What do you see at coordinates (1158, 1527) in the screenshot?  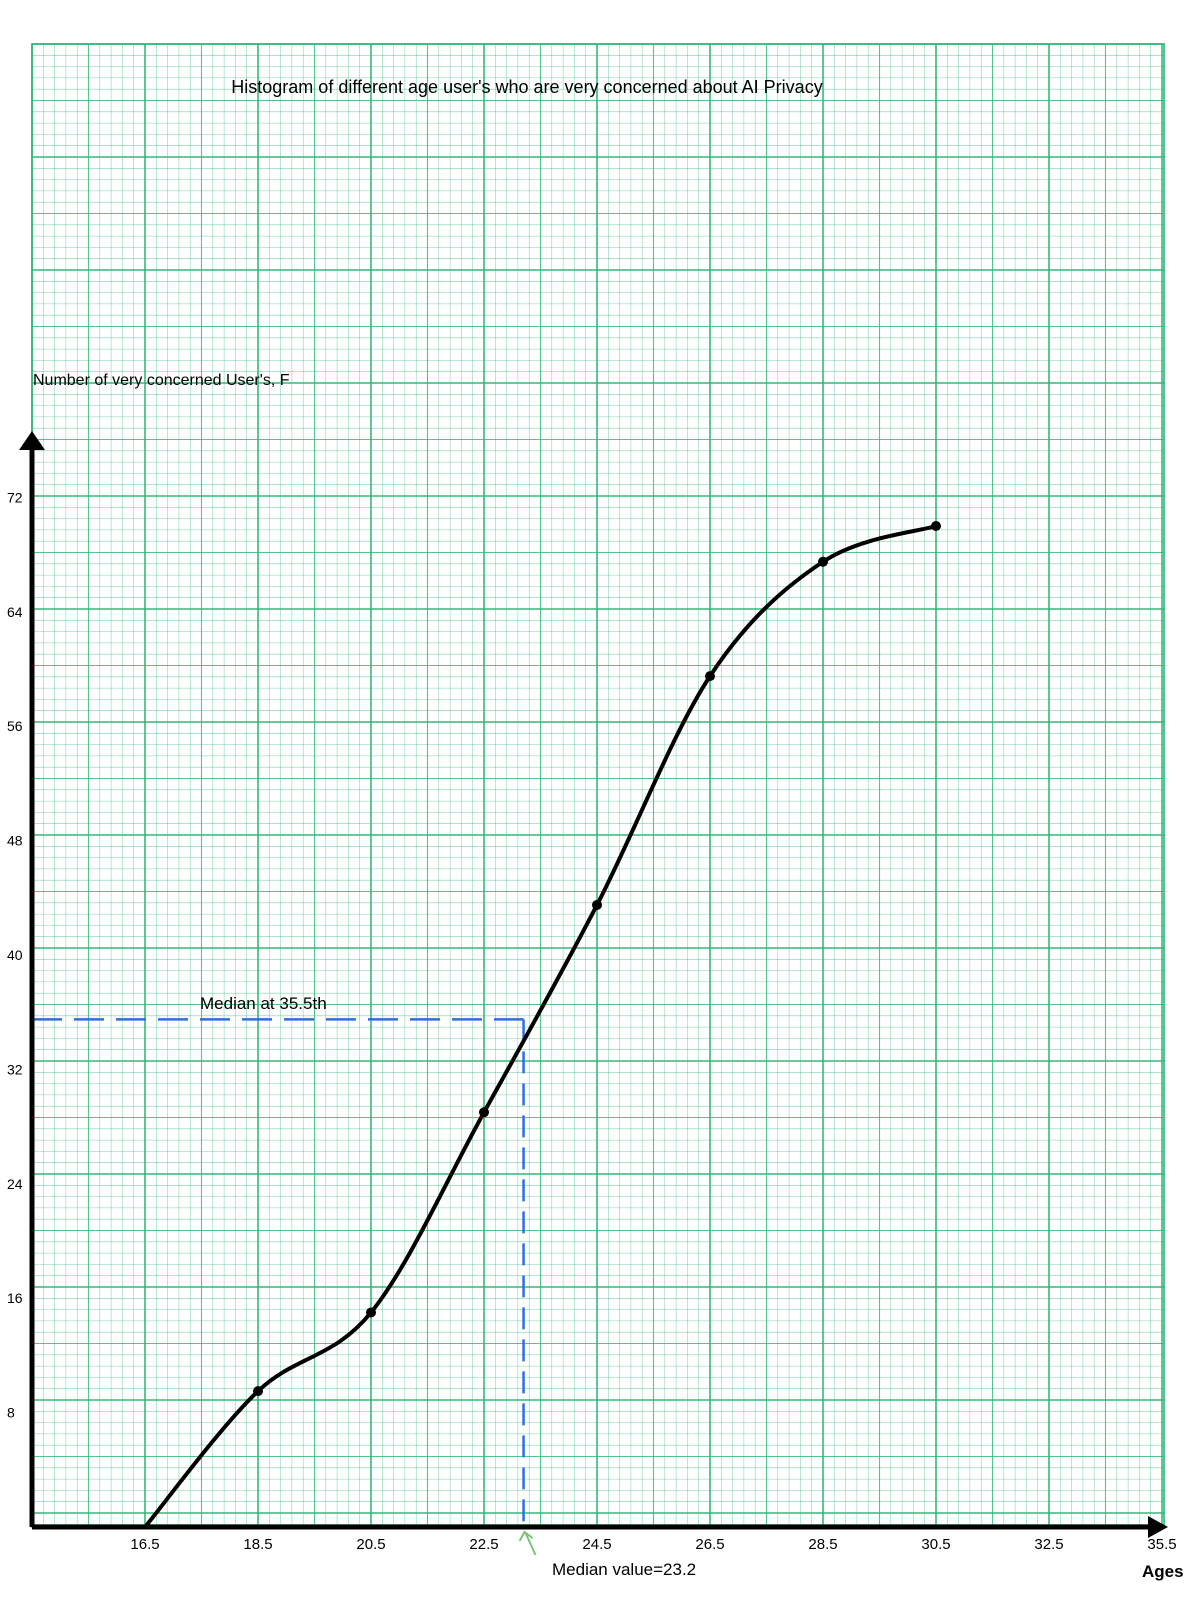 I see `x-axis-arrow` at bounding box center [1158, 1527].